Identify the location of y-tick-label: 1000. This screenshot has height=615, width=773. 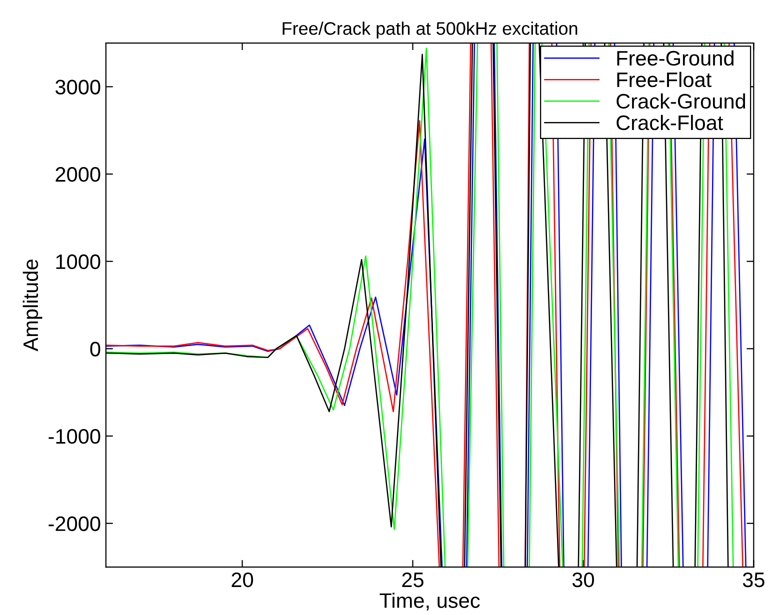
(78, 262).